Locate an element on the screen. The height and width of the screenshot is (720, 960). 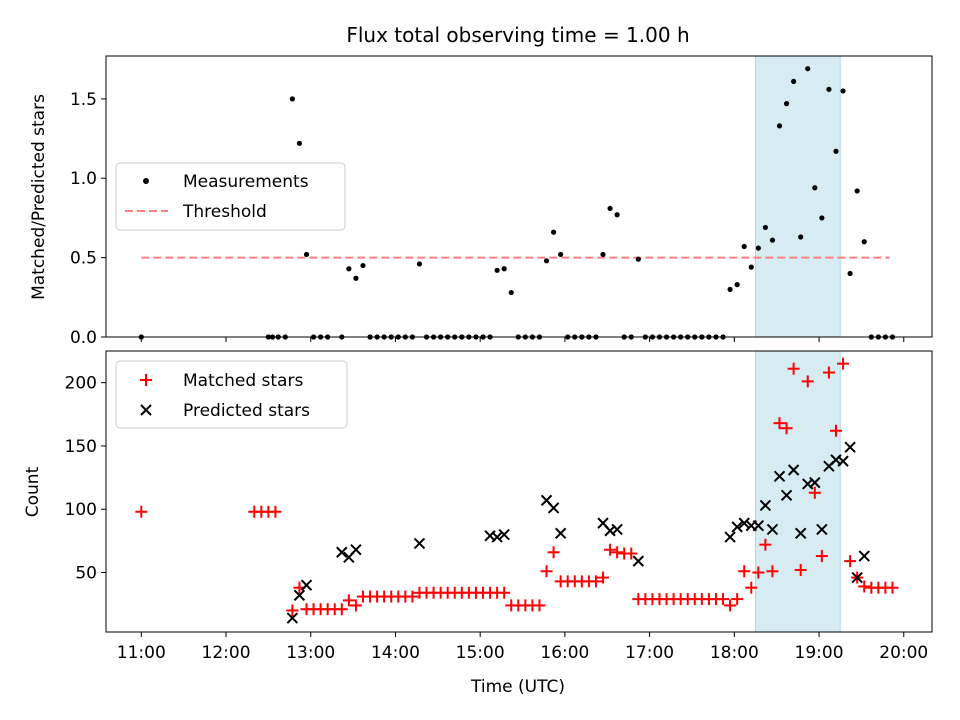
x-tick-label: 15:00 is located at coordinates (480, 653).